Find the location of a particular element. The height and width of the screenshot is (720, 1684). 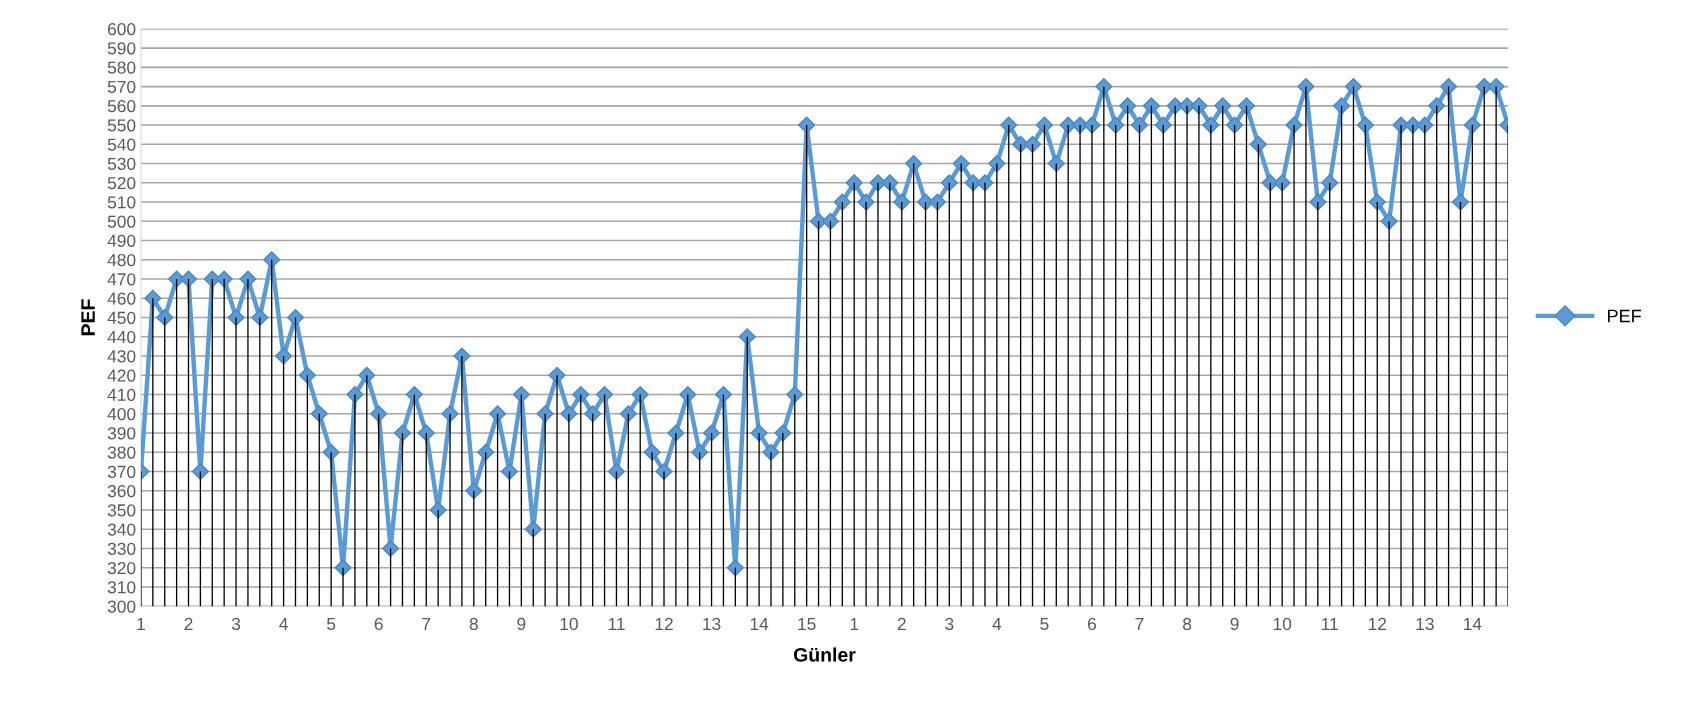

y-tick-label: 330 is located at coordinates (121, 548).